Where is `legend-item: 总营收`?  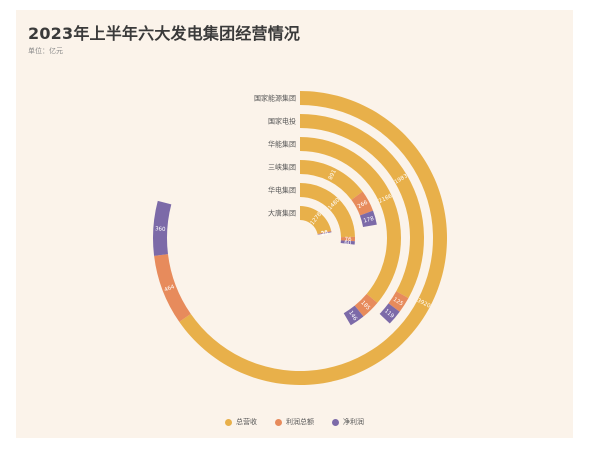
legend-item: 总营收 is located at coordinates (241, 422).